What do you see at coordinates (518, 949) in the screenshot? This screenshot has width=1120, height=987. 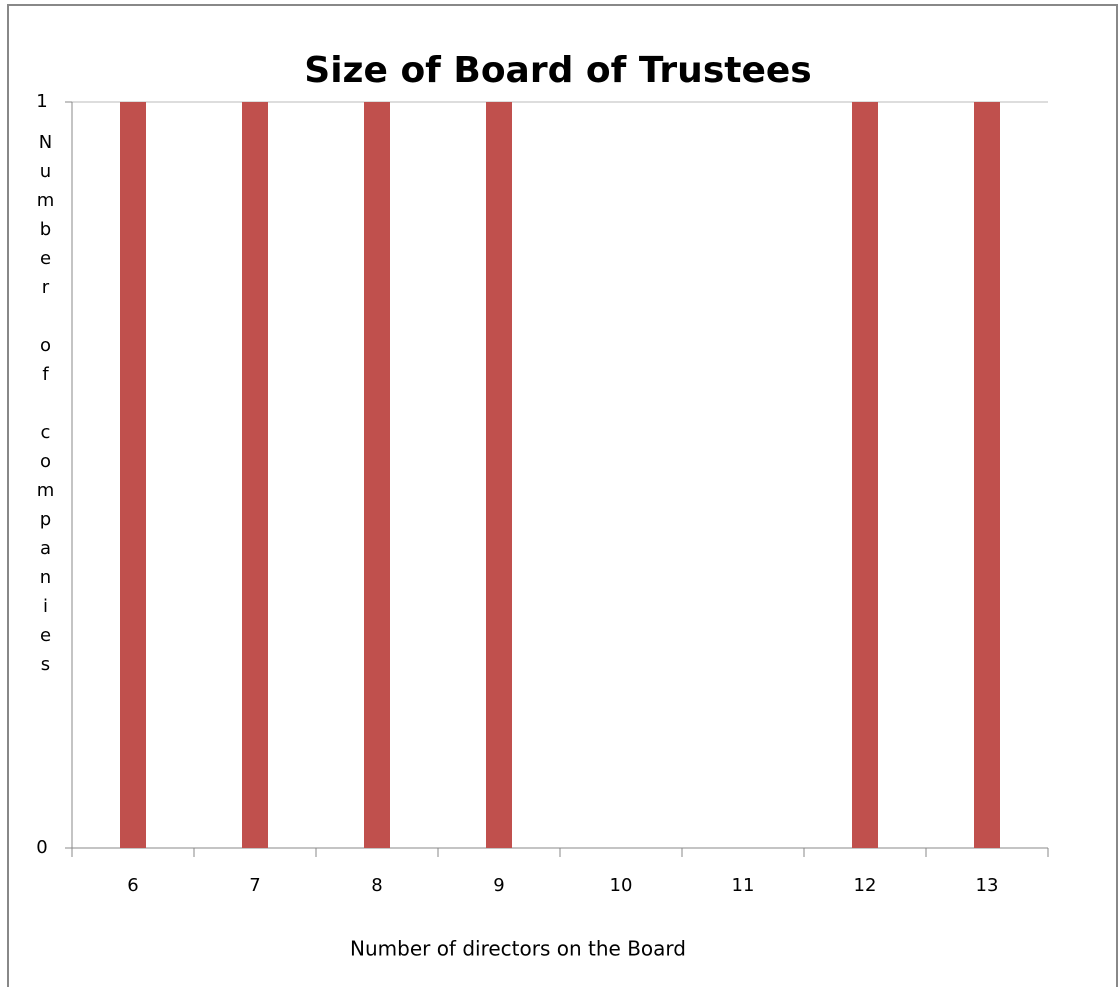 I see `x-axis-label: Number of directors on the Board` at bounding box center [518, 949].